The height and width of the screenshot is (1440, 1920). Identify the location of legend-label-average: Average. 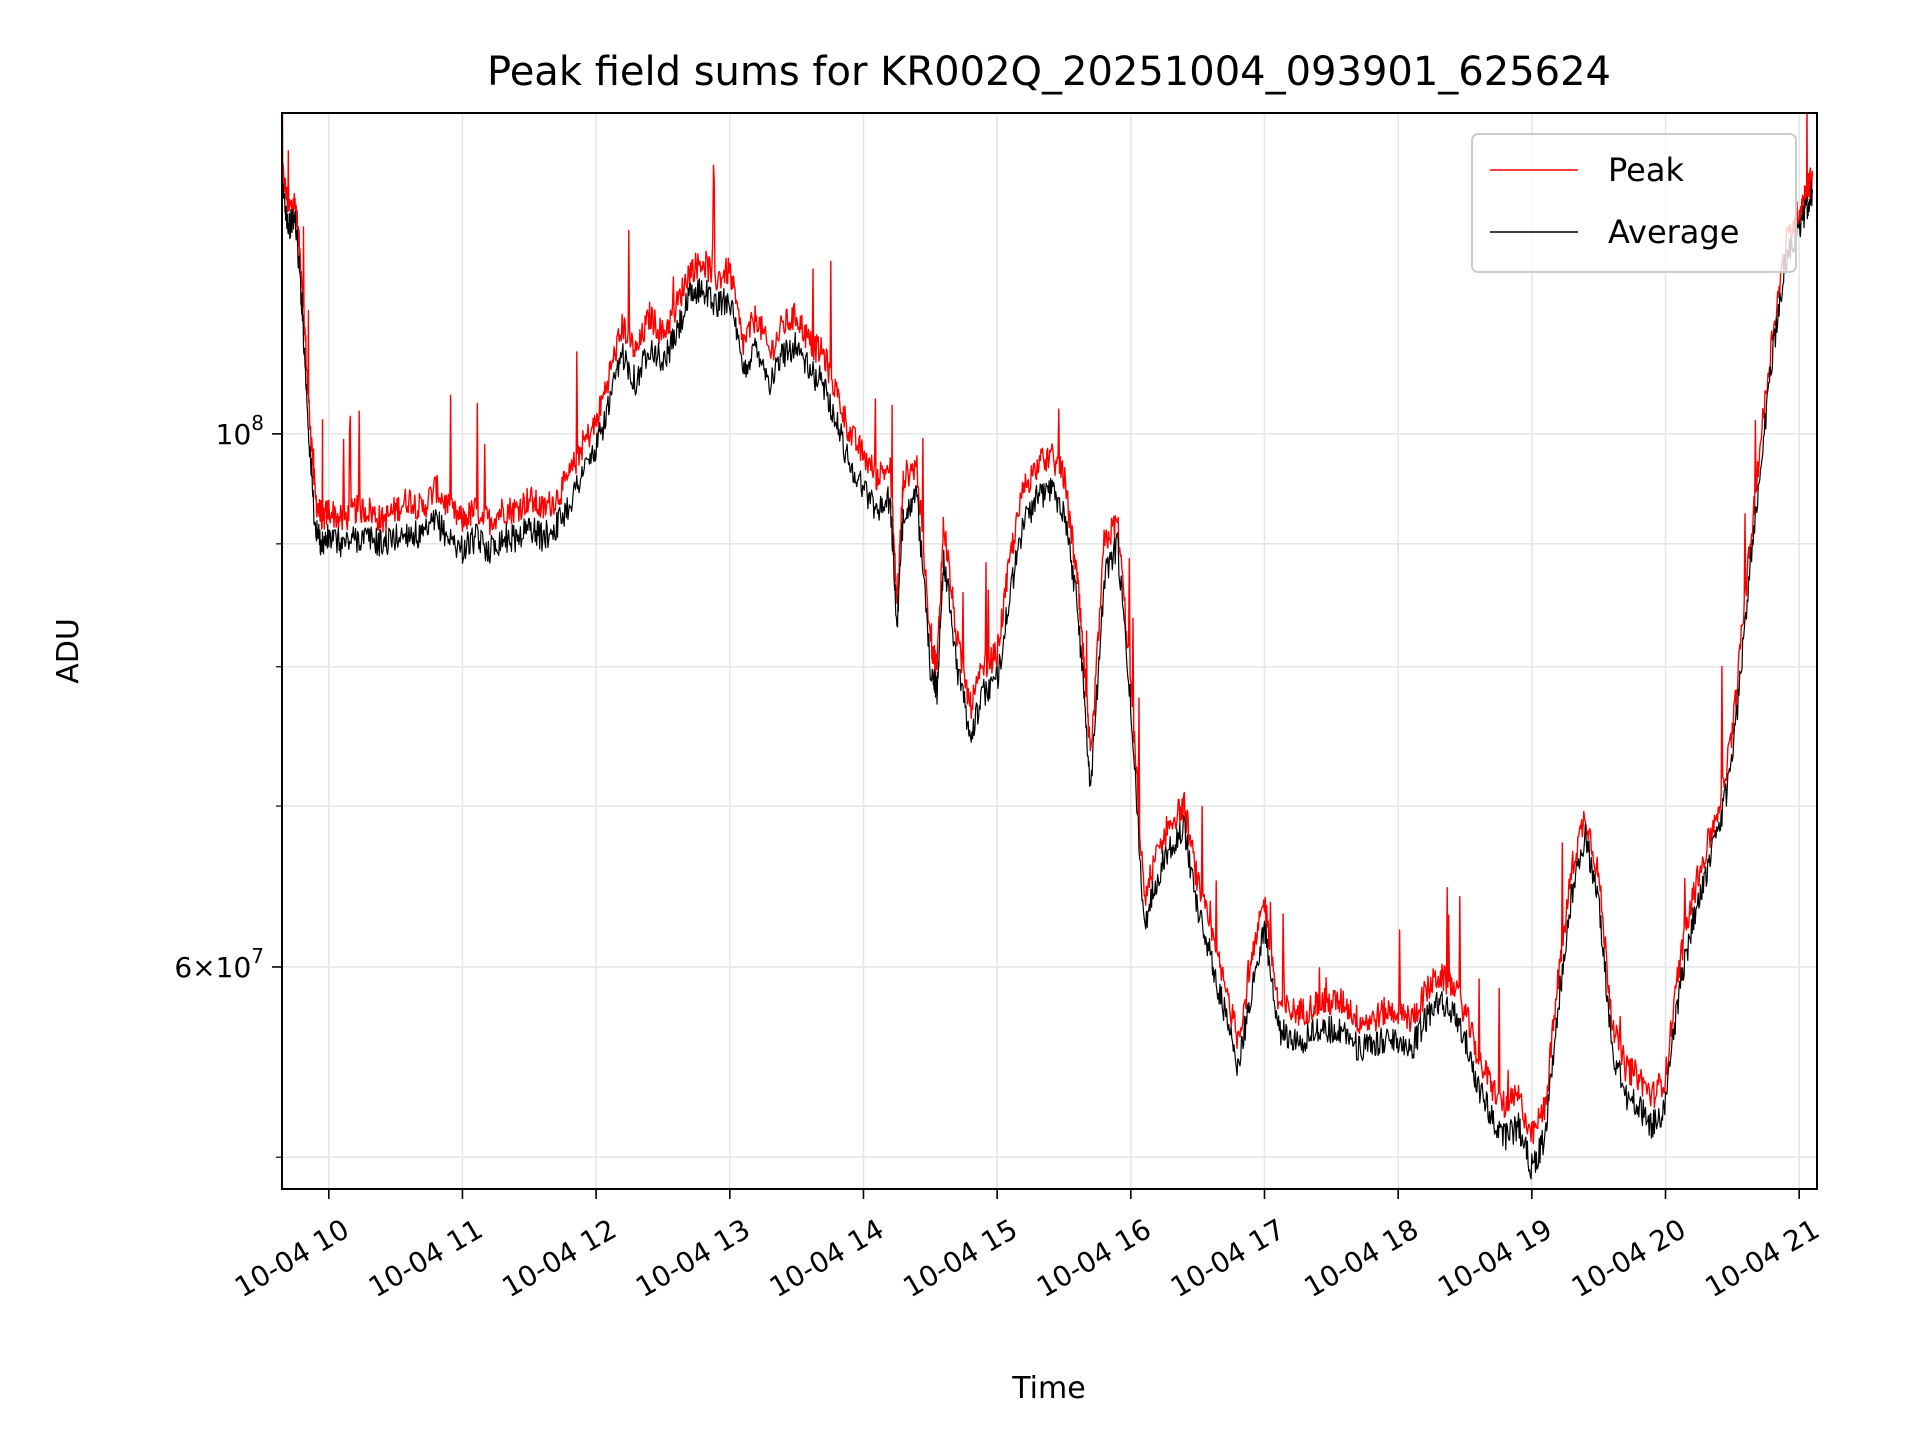
(1673, 232).